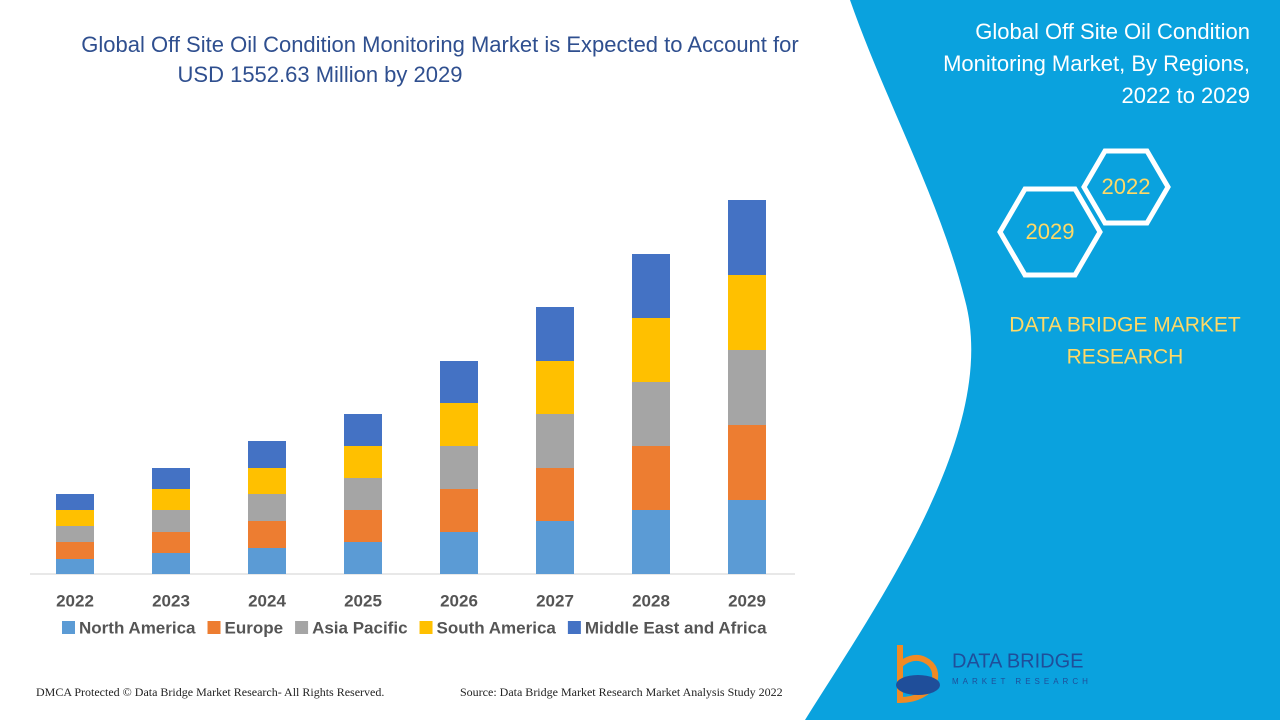  I want to click on hex-label: 2029, so click(1050, 231).